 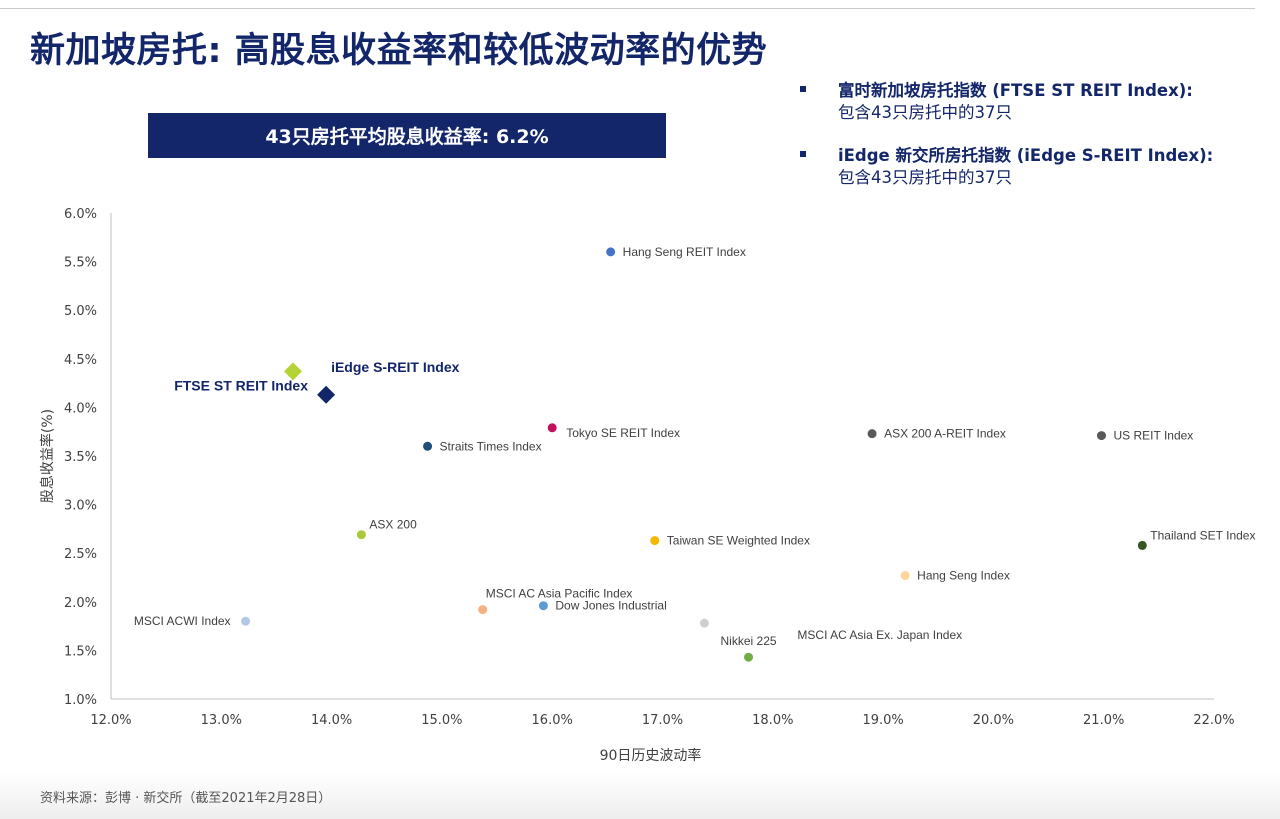 What do you see at coordinates (47, 456) in the screenshot?
I see `y-axis-title: 股息收益率(%)` at bounding box center [47, 456].